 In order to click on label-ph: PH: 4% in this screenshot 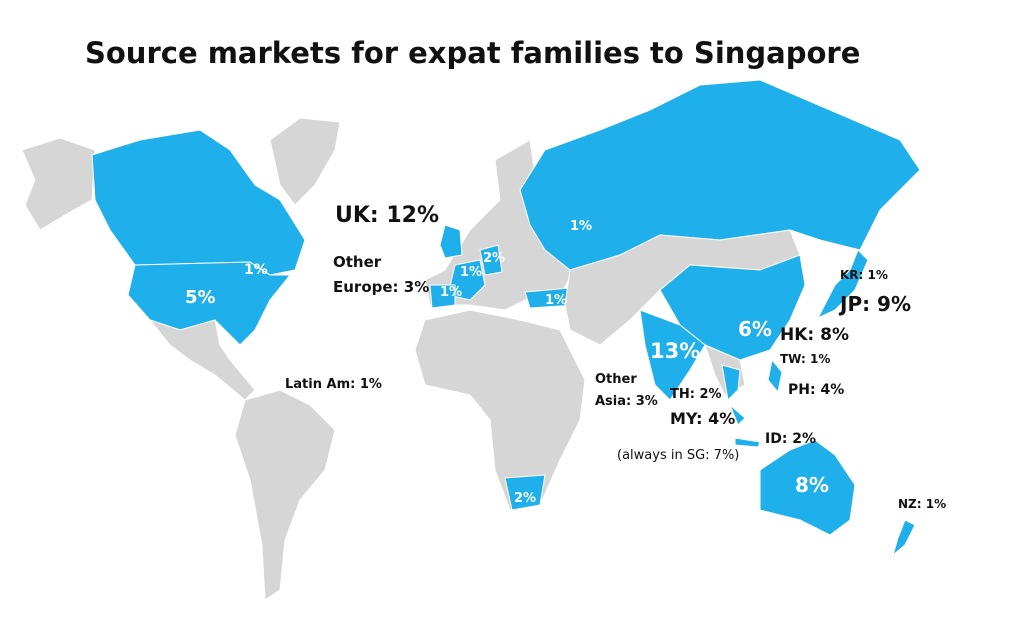, I will do `click(816, 390)`.